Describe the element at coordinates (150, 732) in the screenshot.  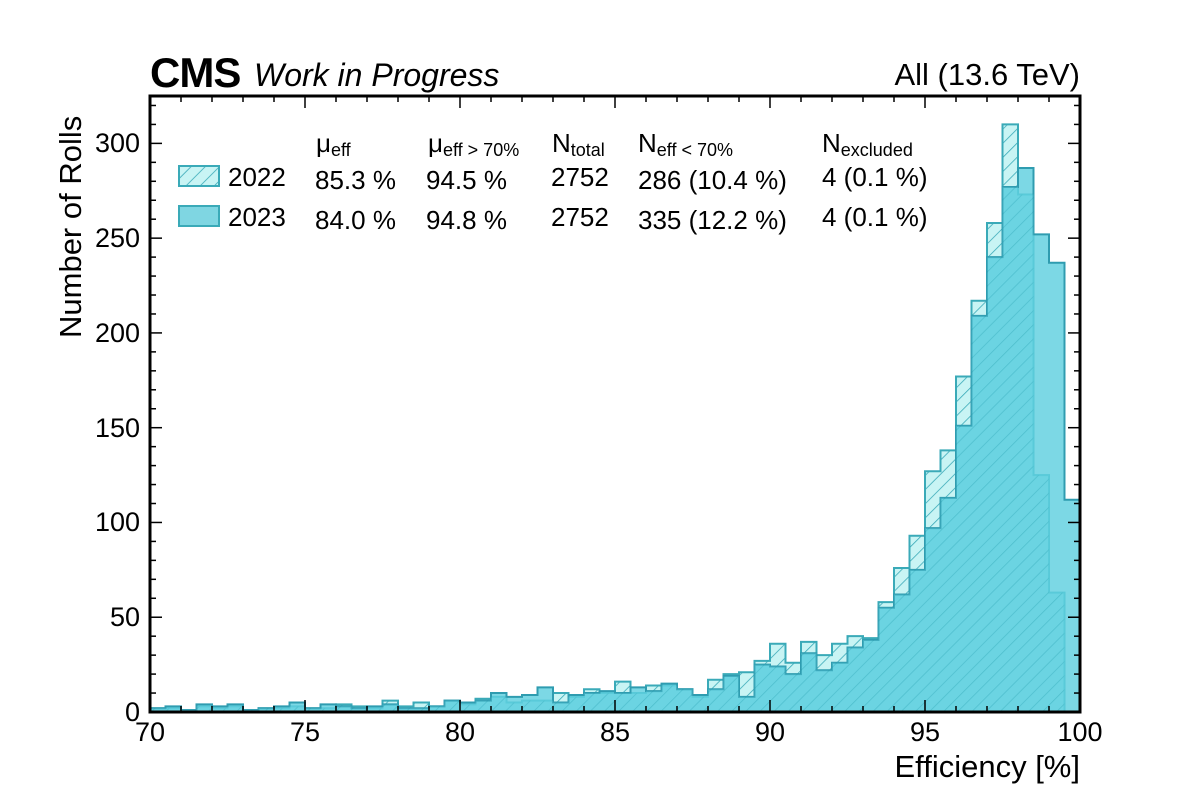
I see `x-tick-label-70: 70` at that location.